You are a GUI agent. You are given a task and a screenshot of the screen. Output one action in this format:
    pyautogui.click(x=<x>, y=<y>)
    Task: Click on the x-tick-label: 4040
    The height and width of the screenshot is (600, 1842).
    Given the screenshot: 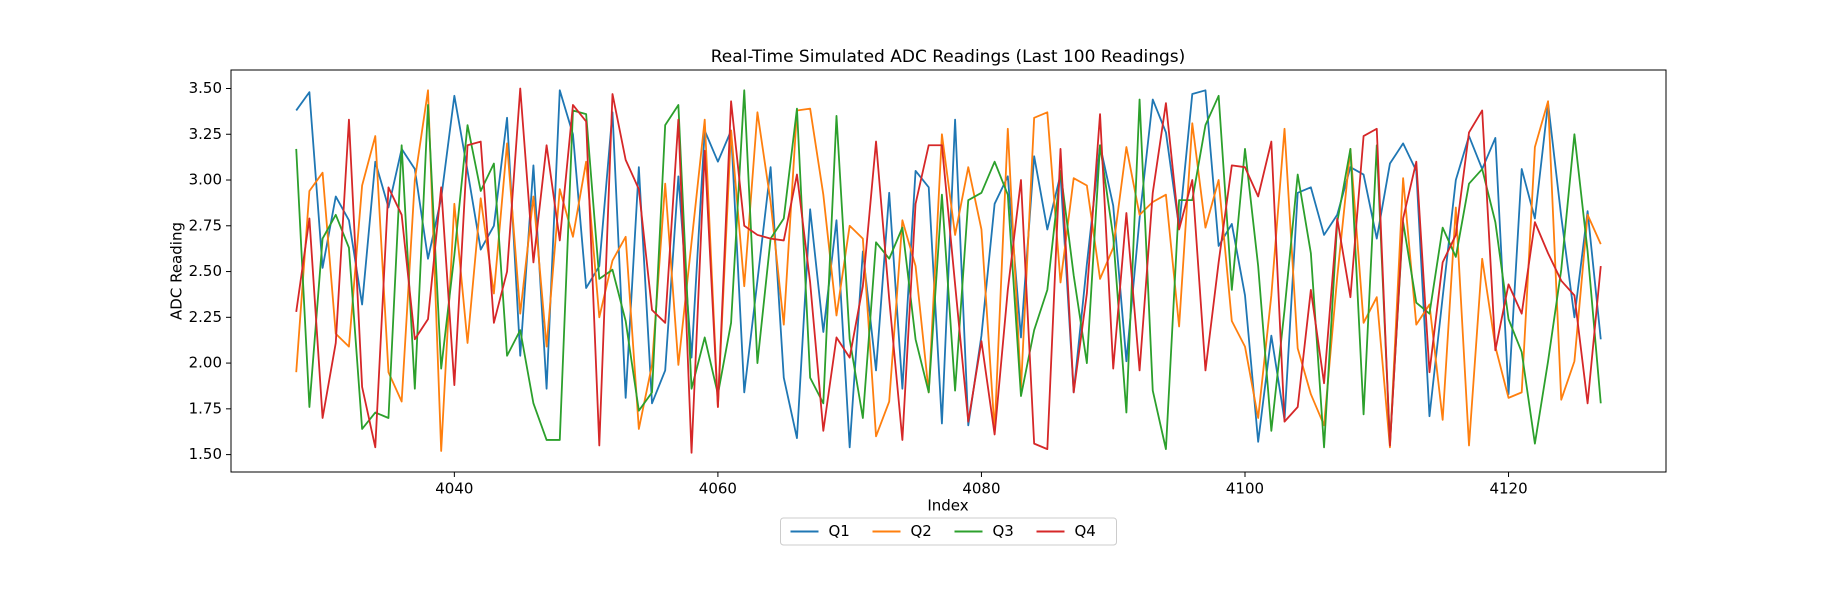 What is the action you would take?
    pyautogui.click(x=454, y=489)
    